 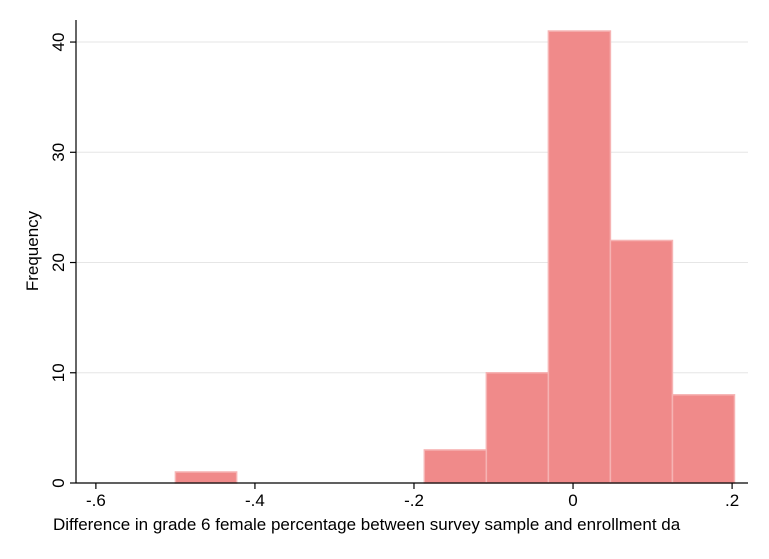 I want to click on x-tick-label: 0, so click(x=572, y=500).